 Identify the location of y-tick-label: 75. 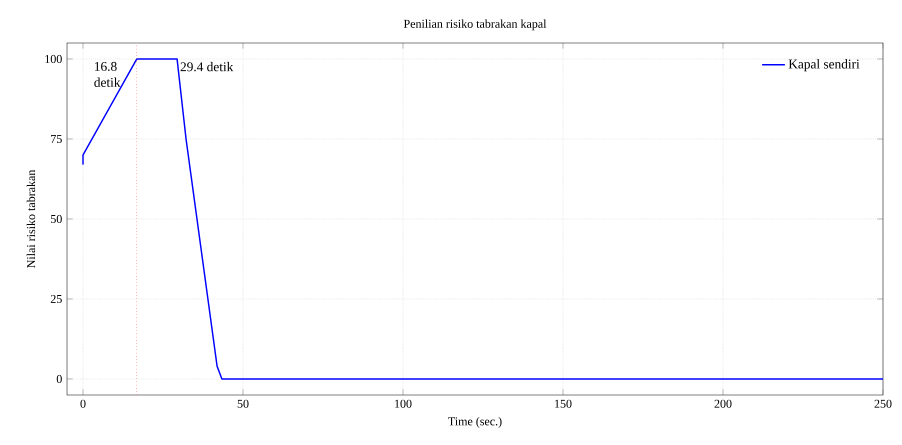
(56, 138).